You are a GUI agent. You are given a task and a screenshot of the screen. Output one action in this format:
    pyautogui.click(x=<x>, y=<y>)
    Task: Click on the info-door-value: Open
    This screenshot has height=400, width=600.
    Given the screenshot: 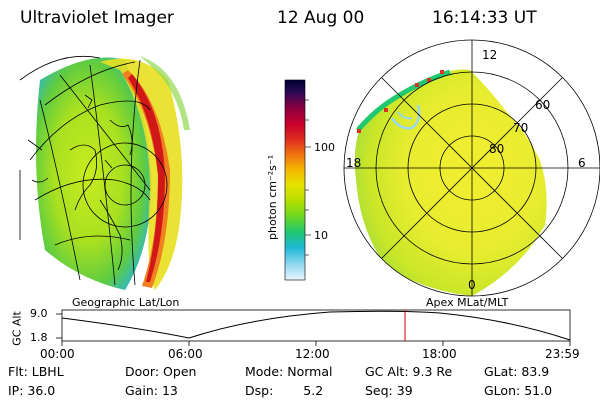 What is the action you would take?
    pyautogui.click(x=180, y=371)
    